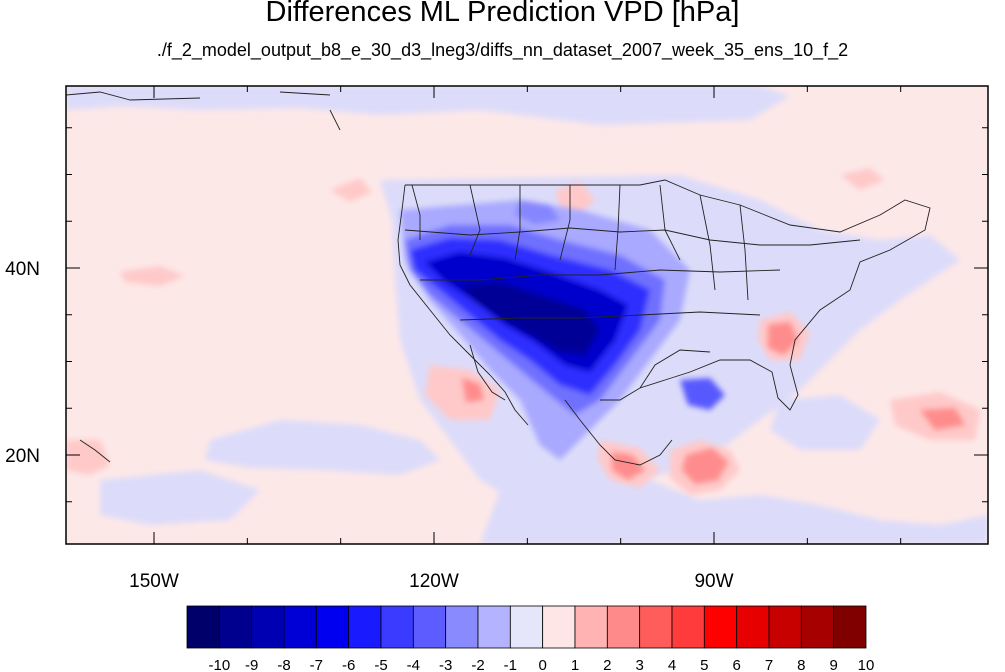  What do you see at coordinates (510, 664) in the screenshot?
I see `colorbar-label: -1` at bounding box center [510, 664].